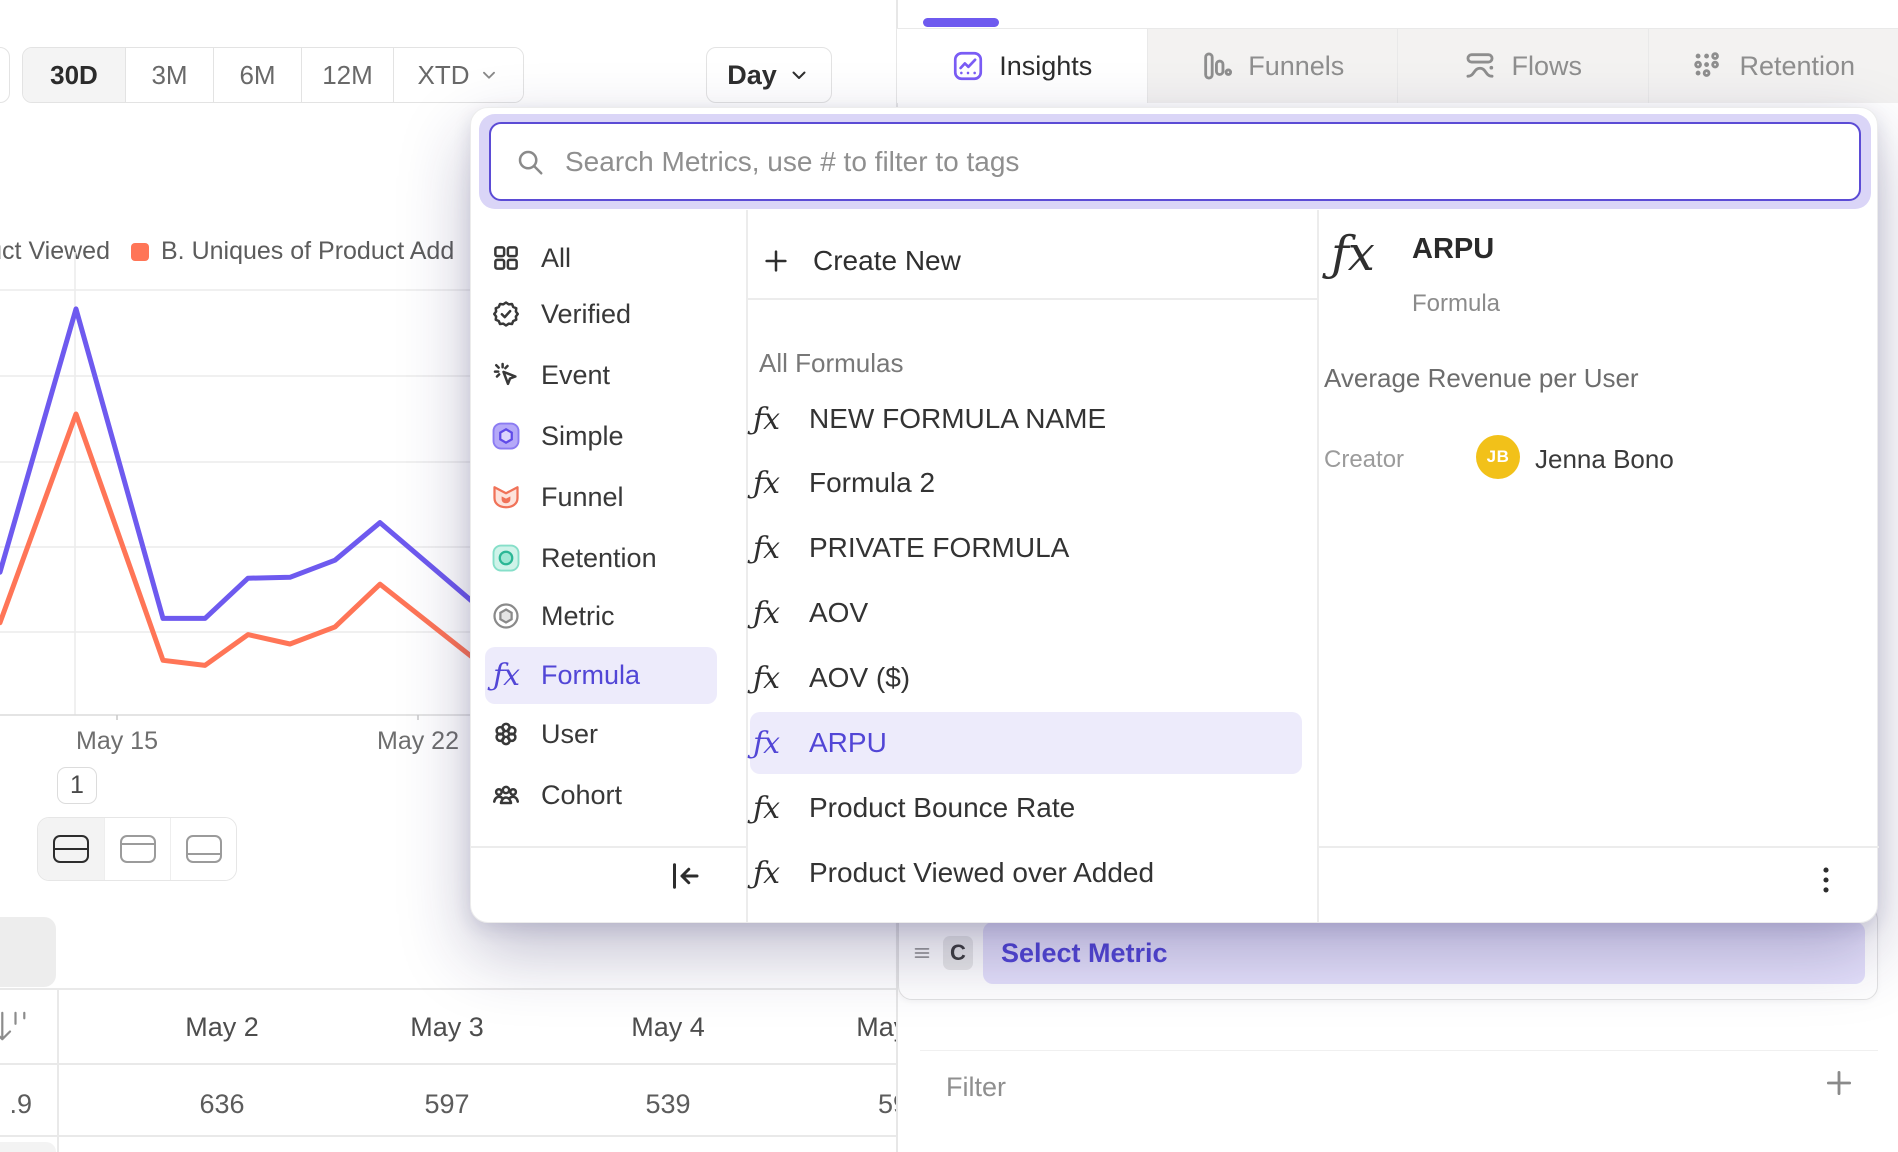  What do you see at coordinates (506, 734) in the screenshot?
I see `user-icon` at bounding box center [506, 734].